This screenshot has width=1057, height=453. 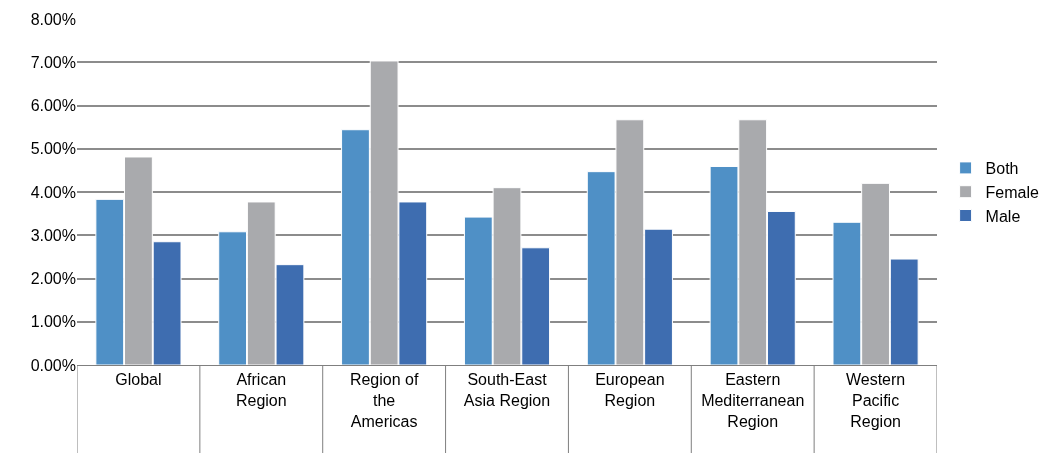 I want to click on x-tick-label: South-East Asia Region, so click(x=507, y=390).